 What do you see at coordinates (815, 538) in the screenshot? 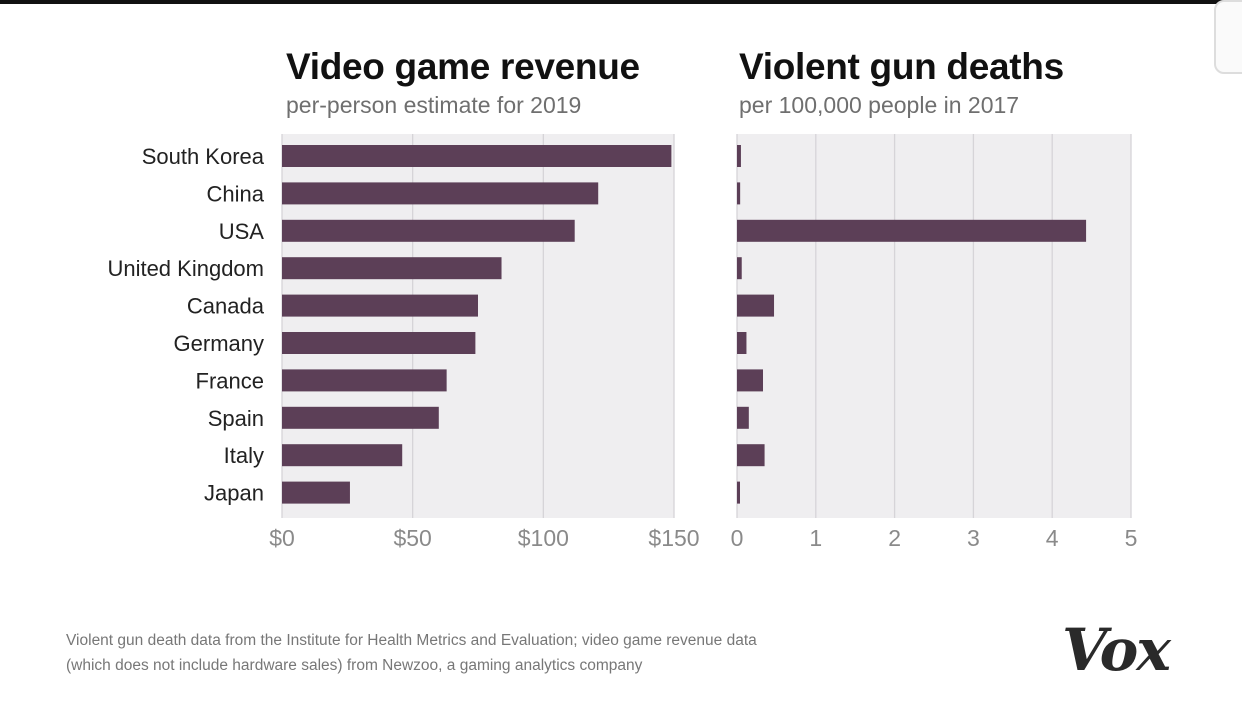
I see `gun-deaths-tick-label: 1` at bounding box center [815, 538].